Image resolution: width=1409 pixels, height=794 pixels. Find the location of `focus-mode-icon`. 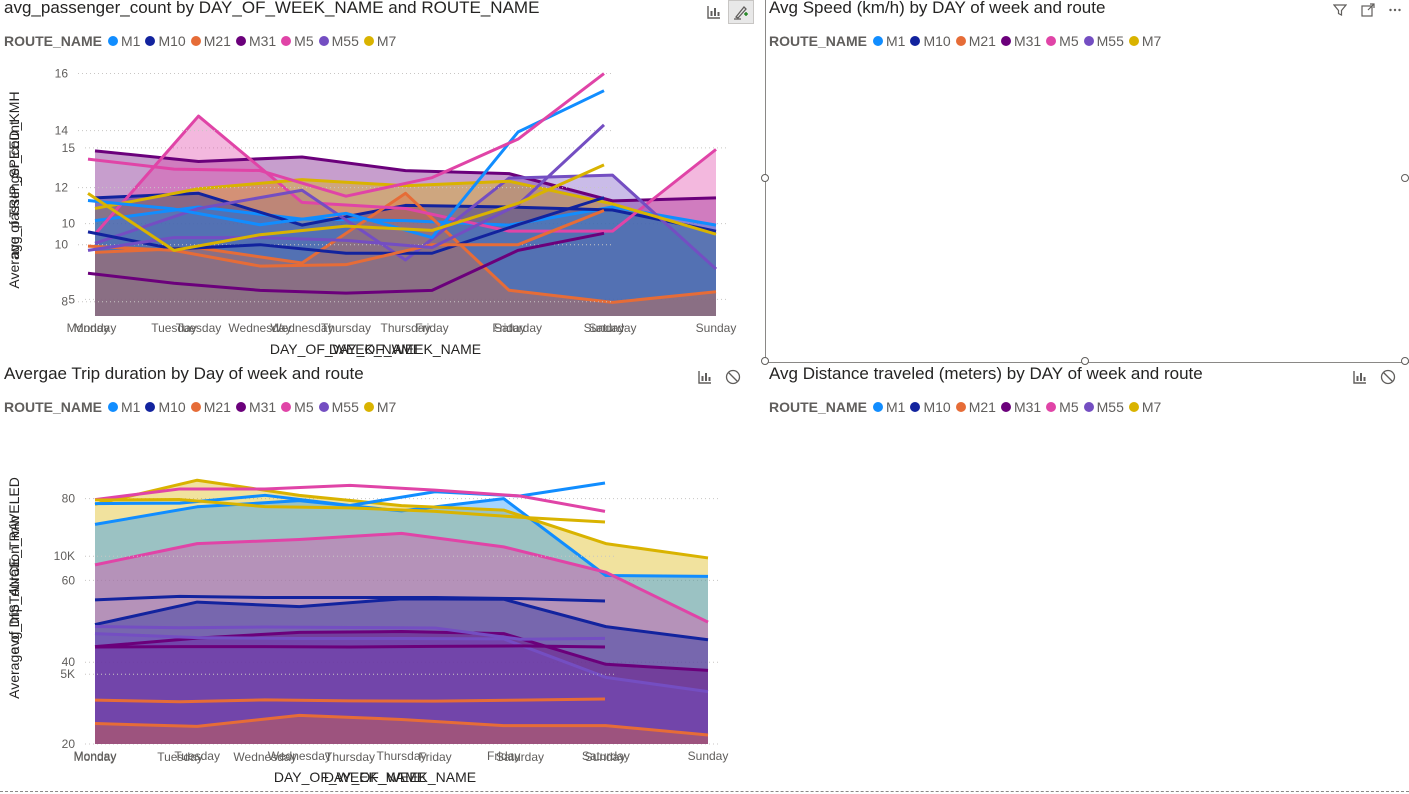

focus-mode-icon is located at coordinates (1368, 10).